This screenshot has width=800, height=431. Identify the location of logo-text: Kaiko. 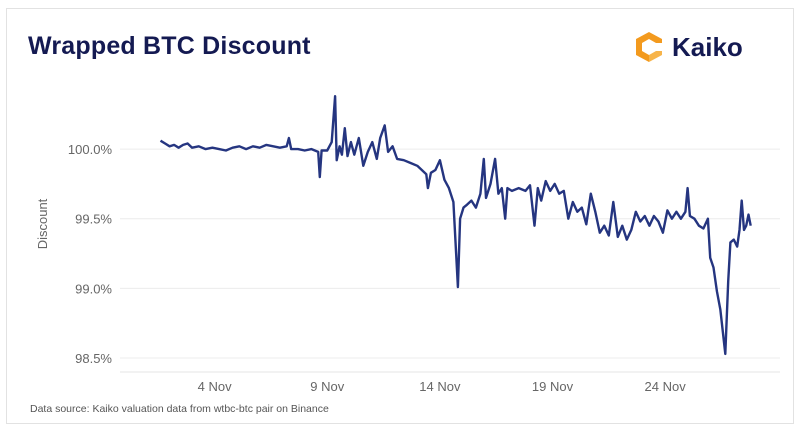
(707, 46).